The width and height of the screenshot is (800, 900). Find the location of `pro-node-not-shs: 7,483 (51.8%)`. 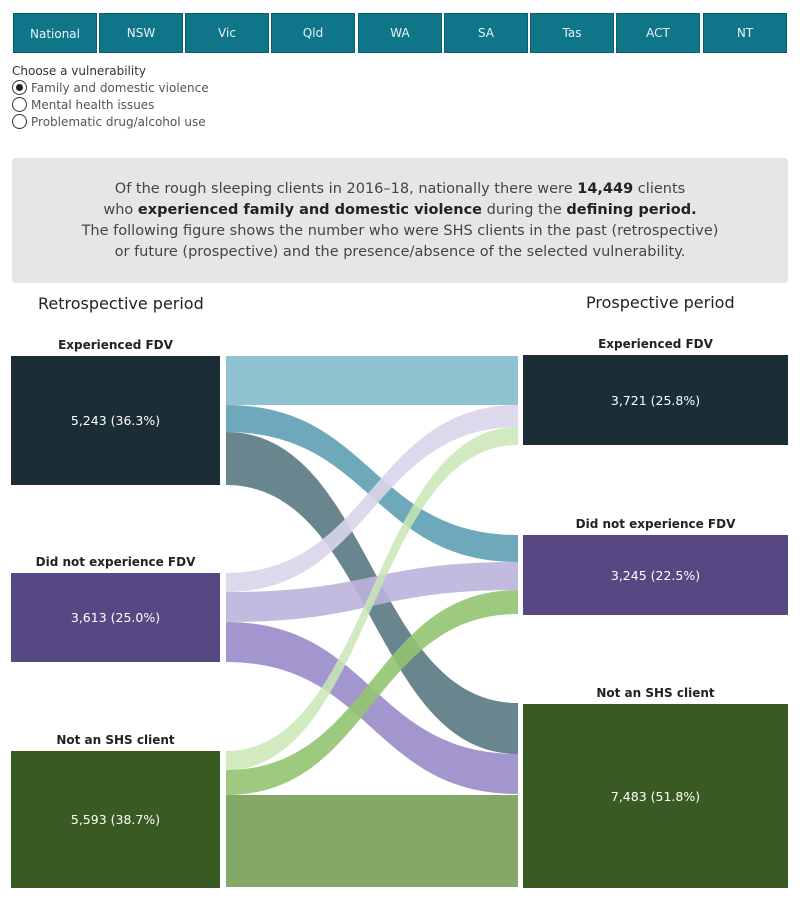

pro-node-not-shs: 7,483 (51.8%) is located at coordinates (655, 796).